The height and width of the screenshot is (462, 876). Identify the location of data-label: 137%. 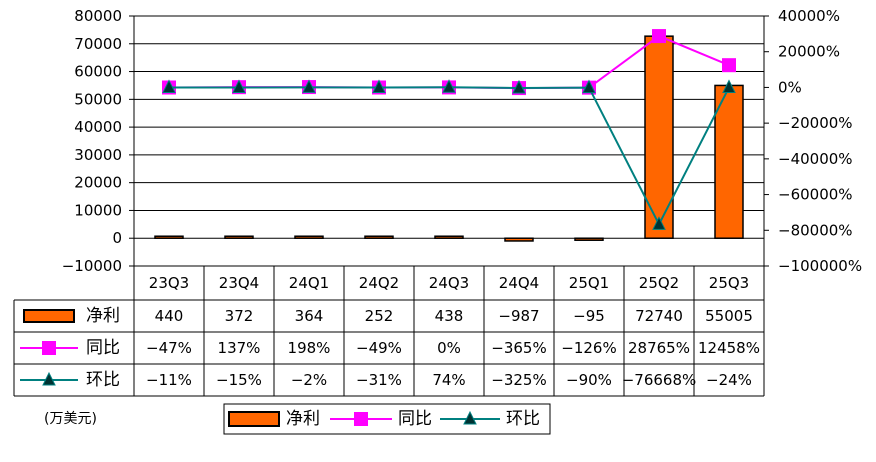
(239, 348).